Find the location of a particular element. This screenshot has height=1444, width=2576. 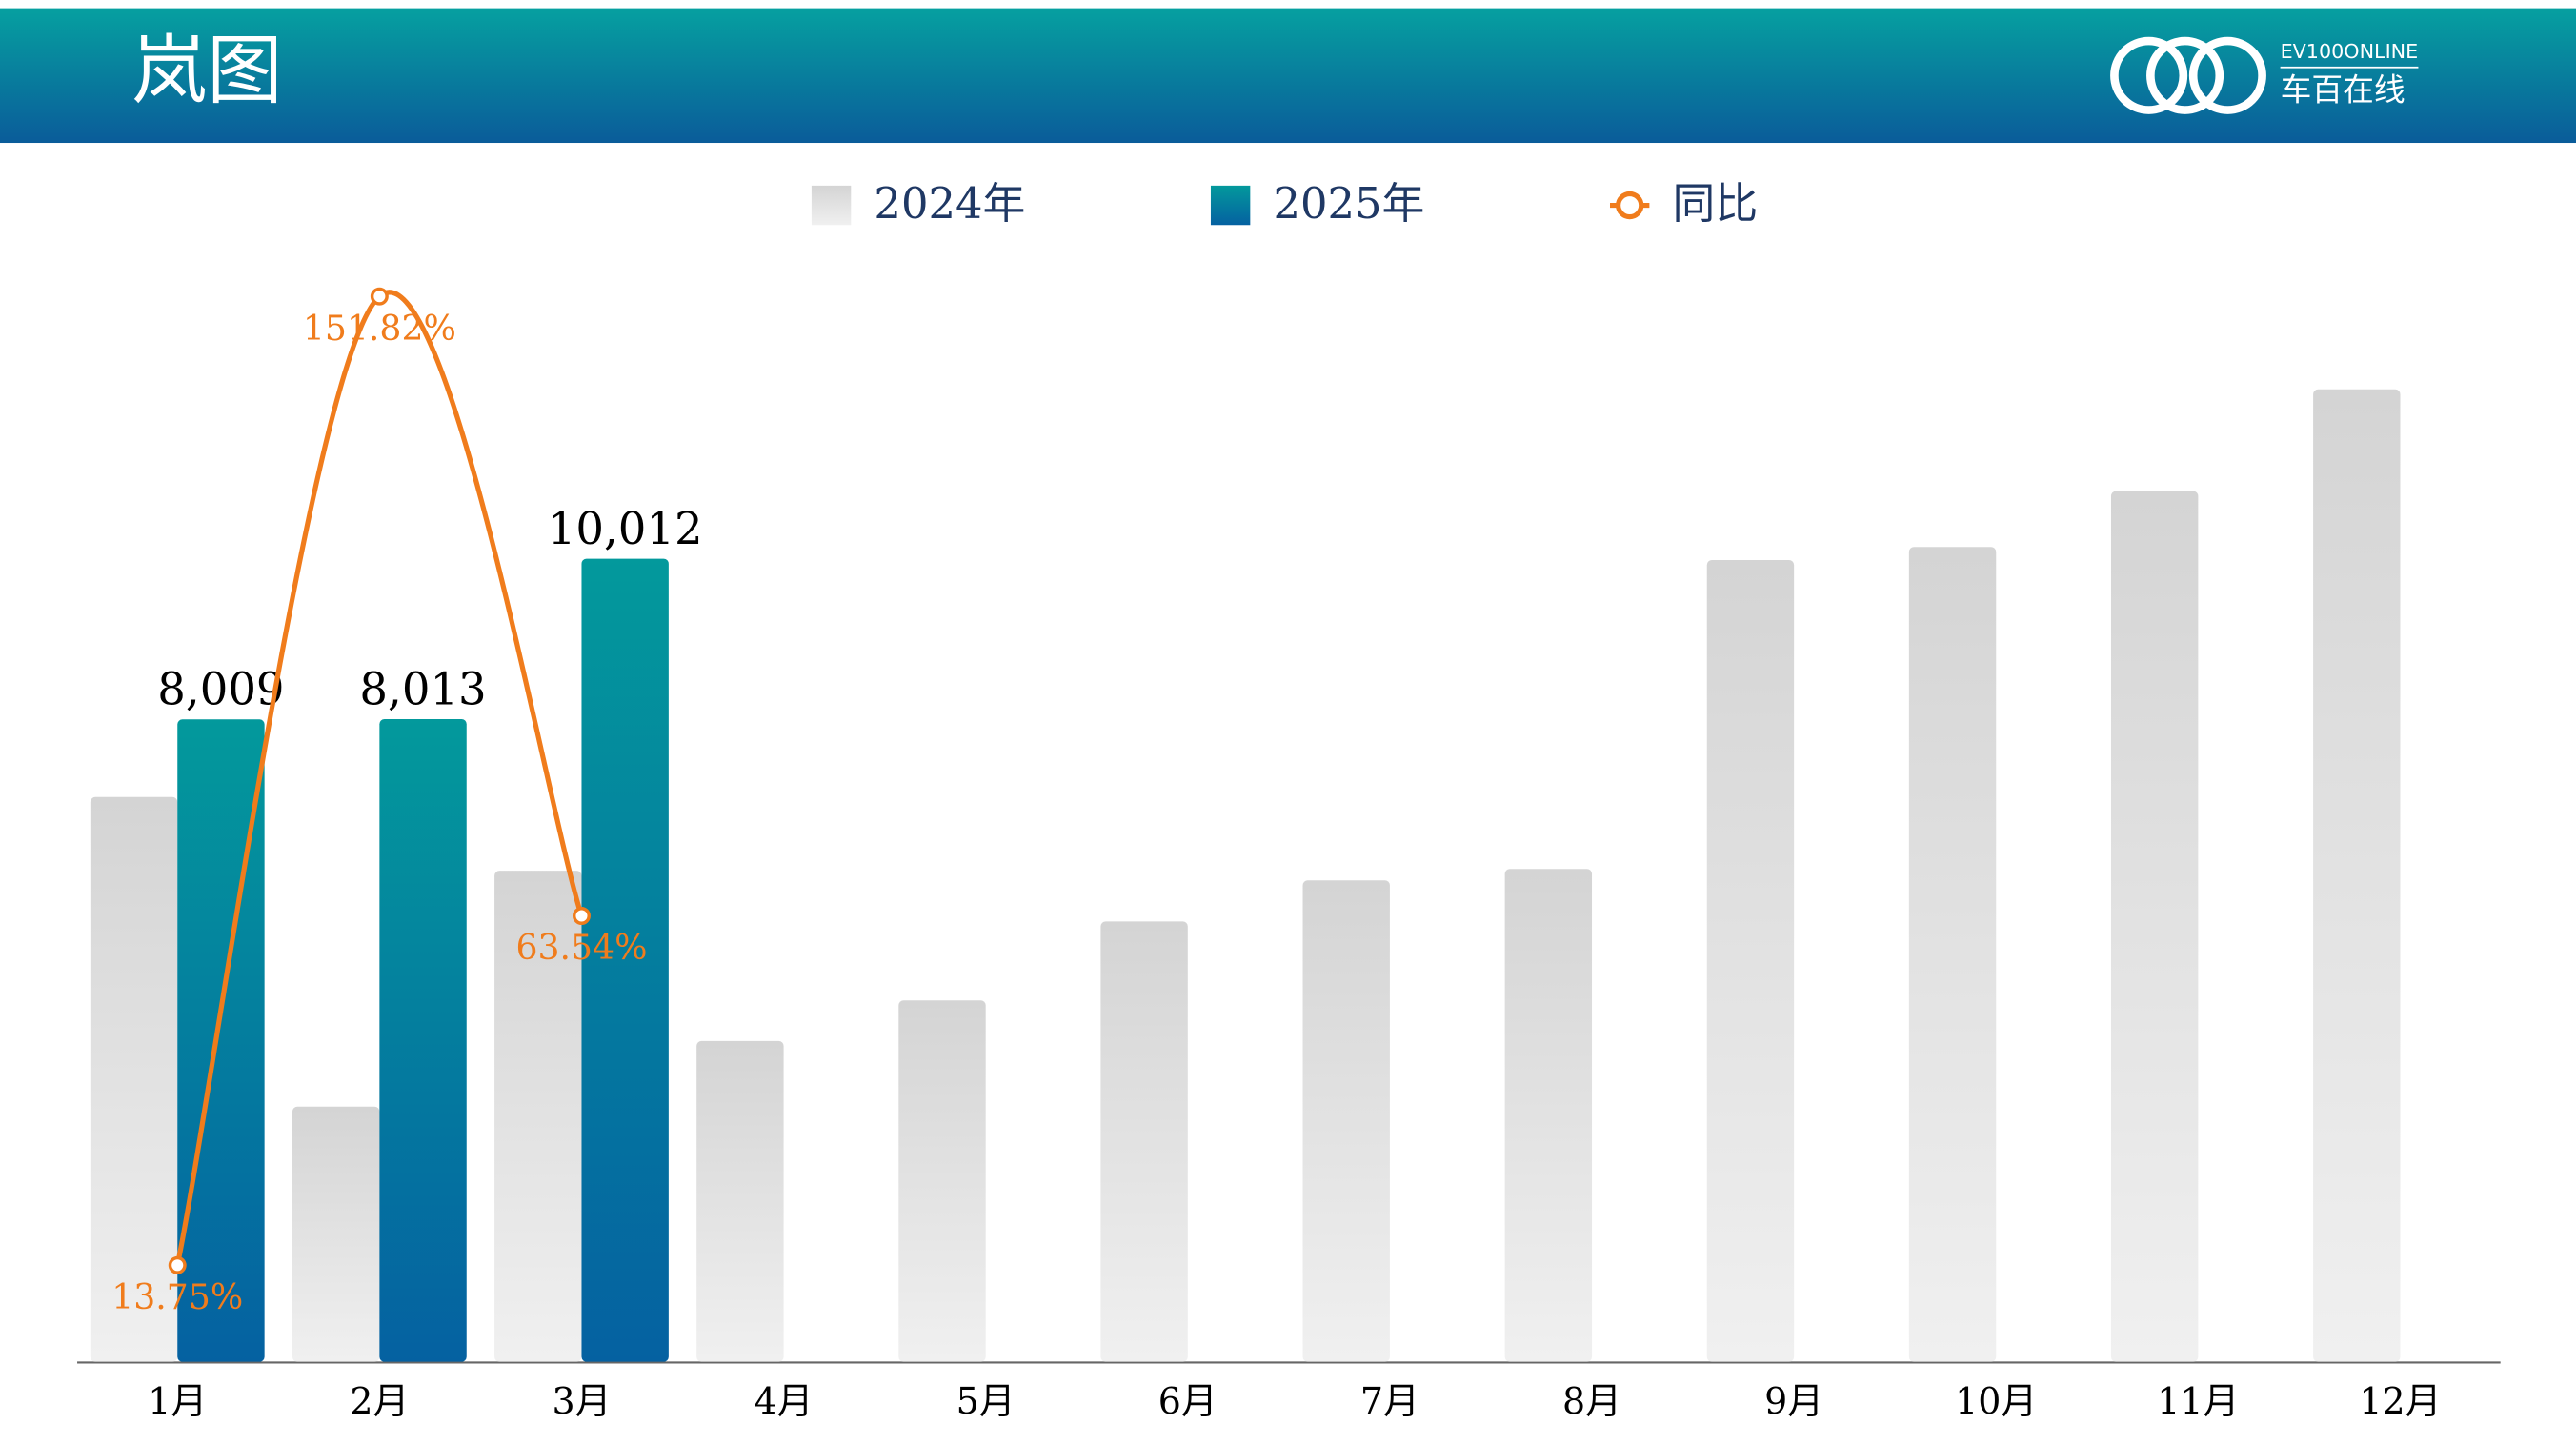

x-tick-label: 8月 is located at coordinates (1591, 1401).